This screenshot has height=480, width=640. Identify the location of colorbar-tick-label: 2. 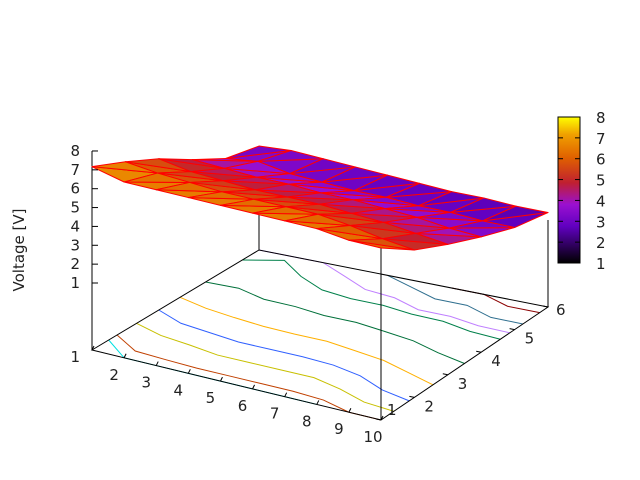
(601, 243).